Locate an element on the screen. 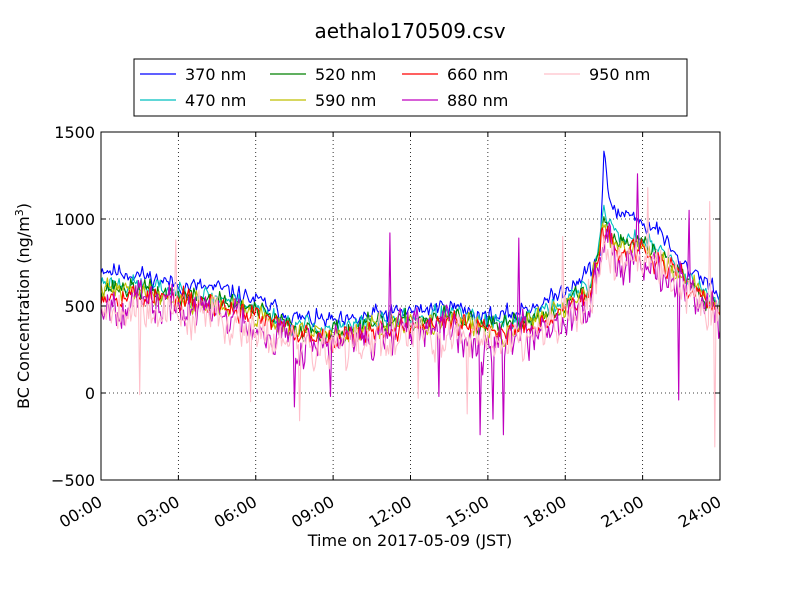 The width and height of the screenshot is (800, 604). legend-label: 590 nm is located at coordinates (345, 100).